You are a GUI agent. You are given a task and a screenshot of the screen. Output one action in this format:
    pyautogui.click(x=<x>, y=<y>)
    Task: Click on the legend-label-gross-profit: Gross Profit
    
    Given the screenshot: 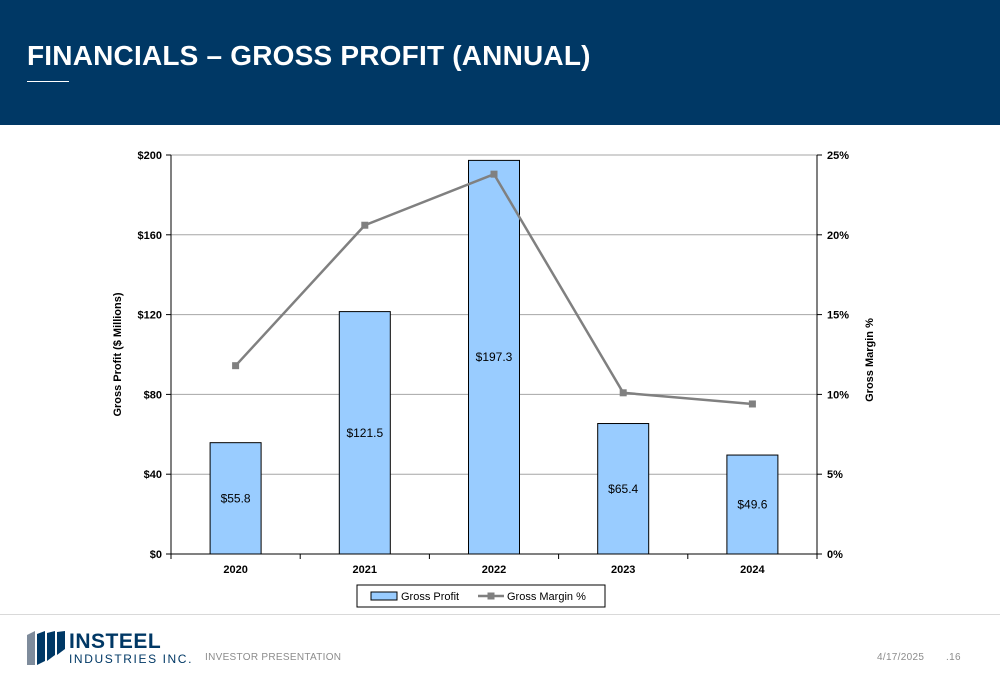 What is the action you would take?
    pyautogui.click(x=430, y=597)
    